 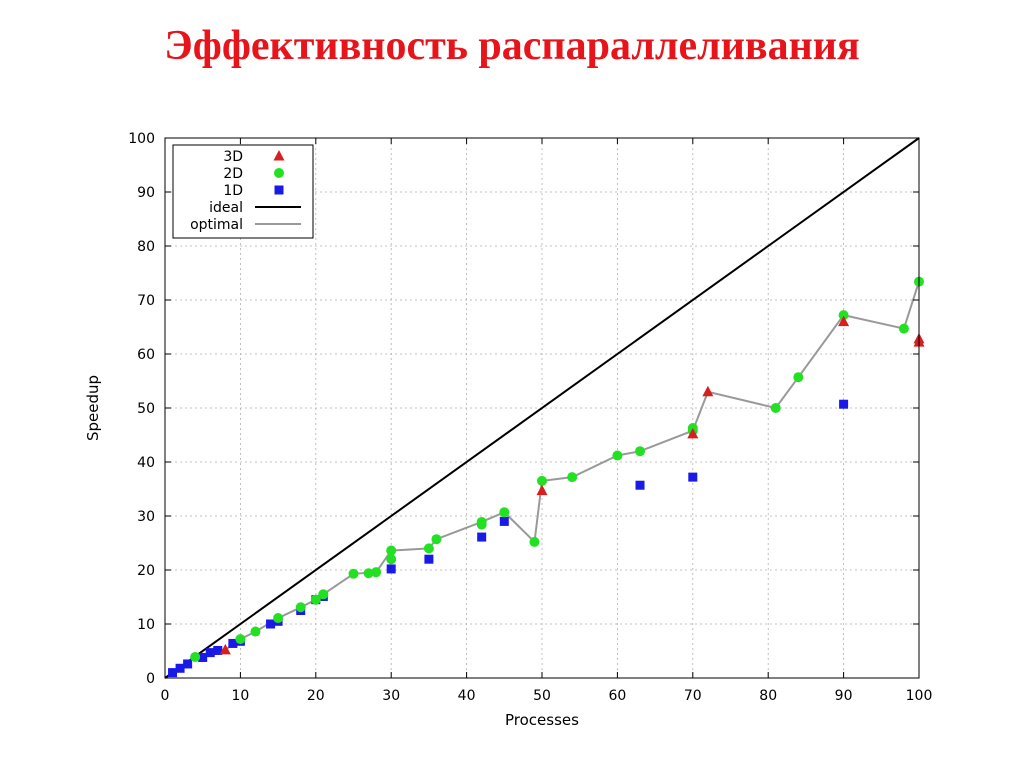 I want to click on legend-label-optimal: optimal, so click(x=216, y=225).